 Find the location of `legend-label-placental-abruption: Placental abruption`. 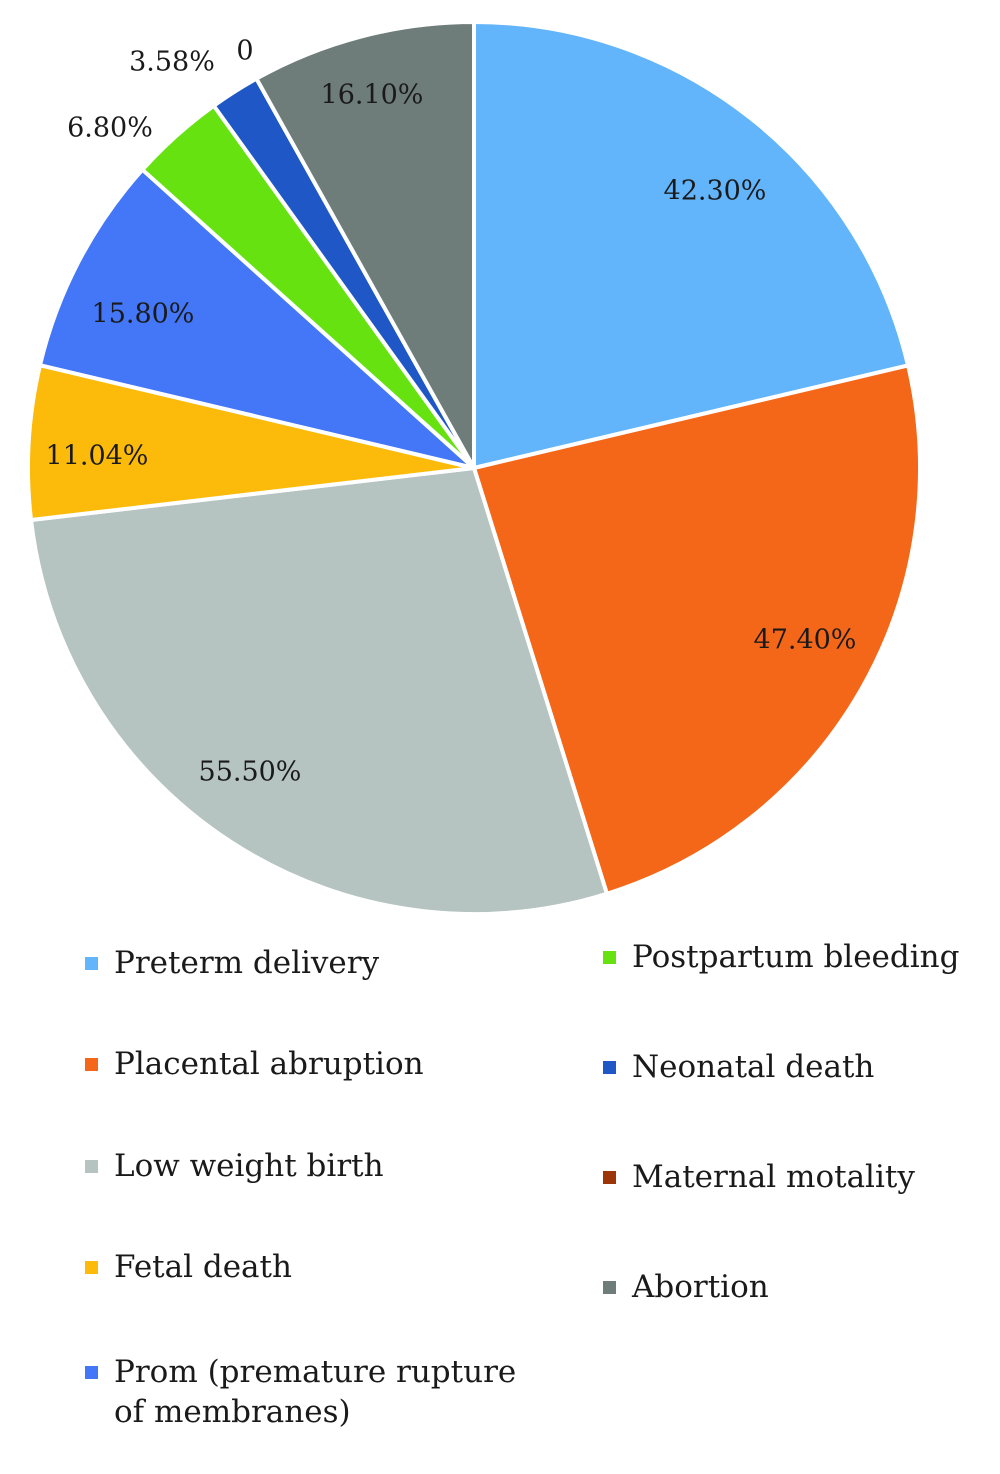

legend-label-placental-abruption: Placental abruption is located at coordinates (269, 1064).